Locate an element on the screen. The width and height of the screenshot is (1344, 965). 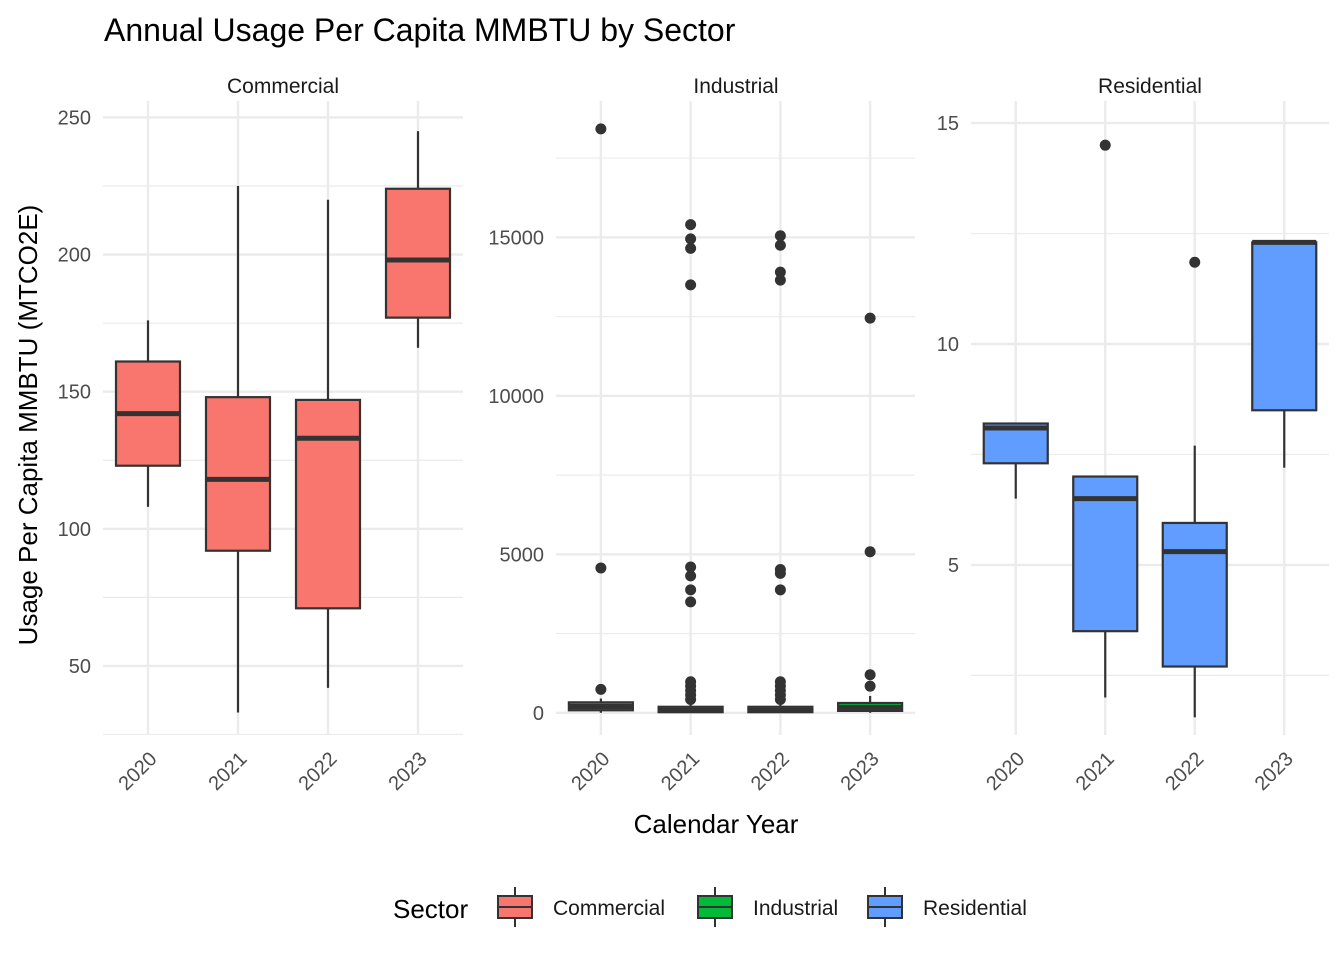
facet-strip-label: Industrial is located at coordinates (735, 86).